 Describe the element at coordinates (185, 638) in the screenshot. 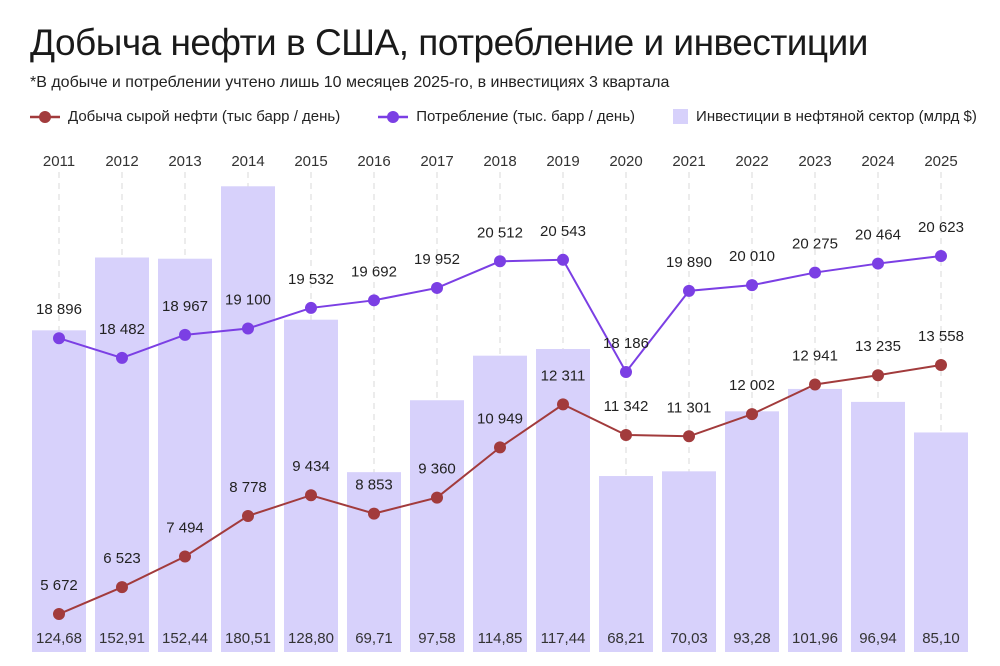

I see `bar-value-label: 152,44` at that location.